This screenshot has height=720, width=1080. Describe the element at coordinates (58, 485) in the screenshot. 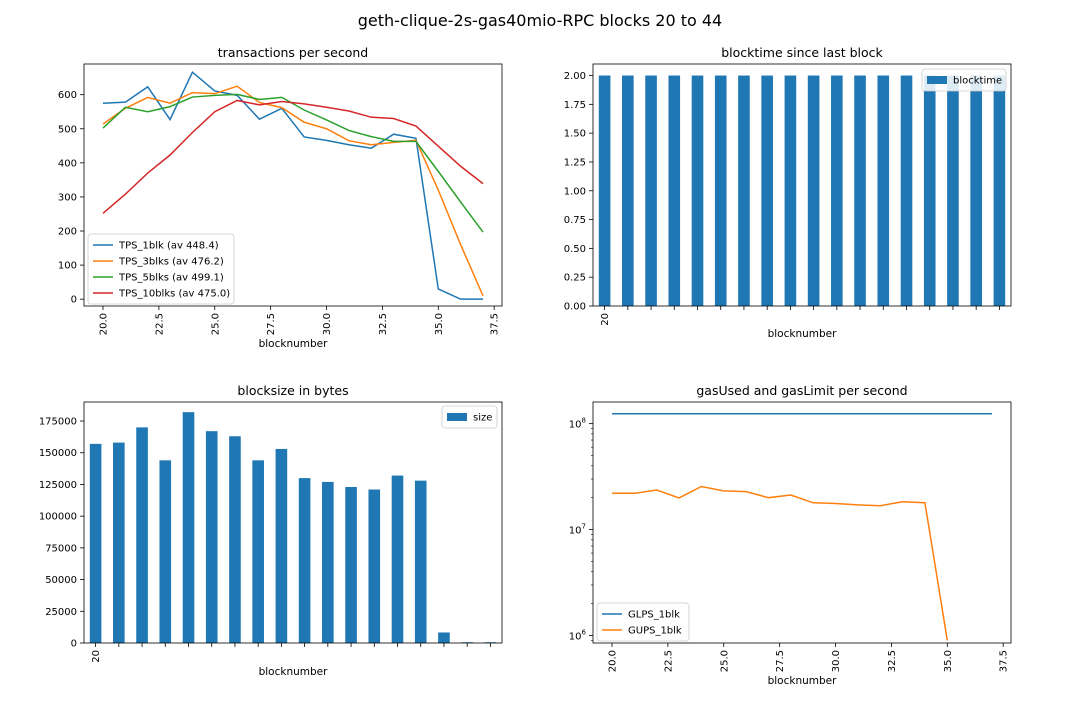

I see `y-tick-label: 125000` at that location.